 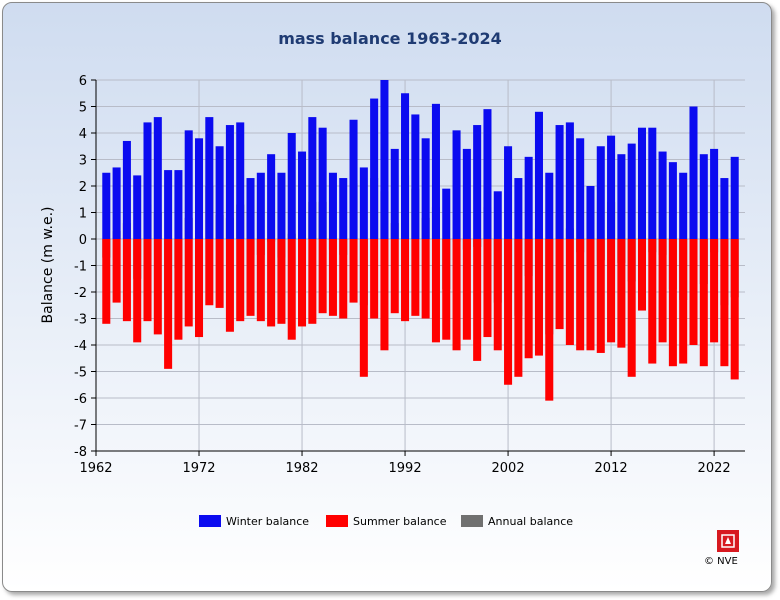 I want to click on legend-label: Winter balance, so click(x=267, y=521).